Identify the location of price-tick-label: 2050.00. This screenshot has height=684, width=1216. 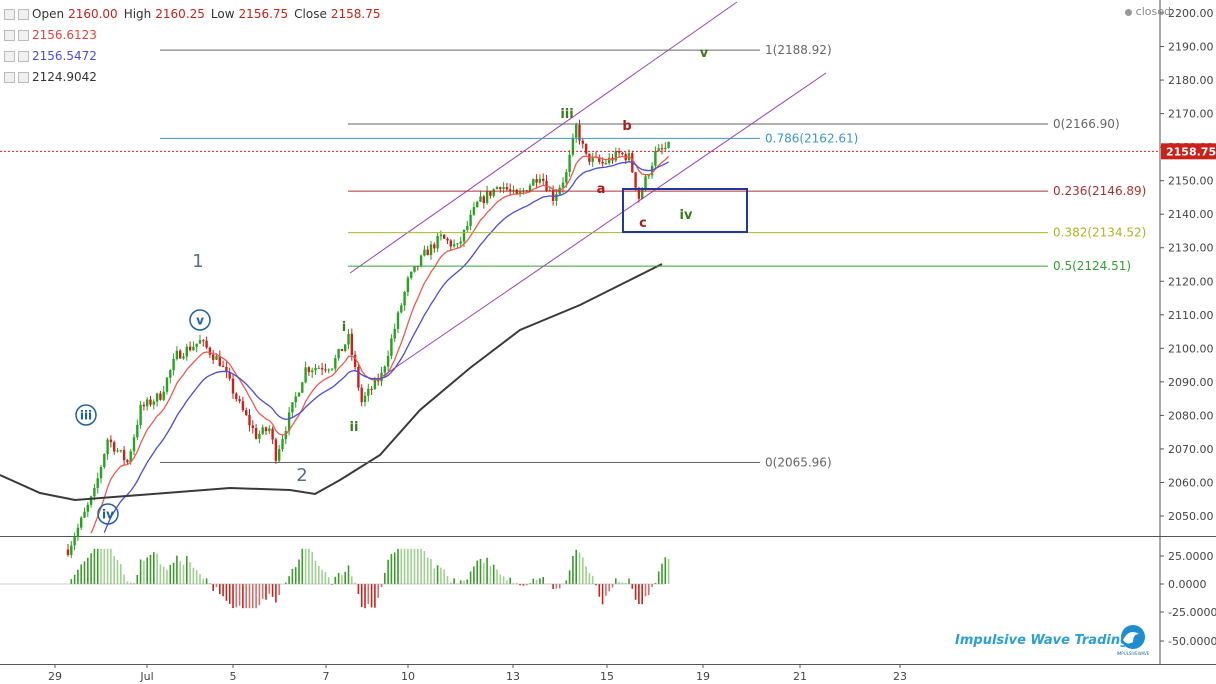
(1191, 516).